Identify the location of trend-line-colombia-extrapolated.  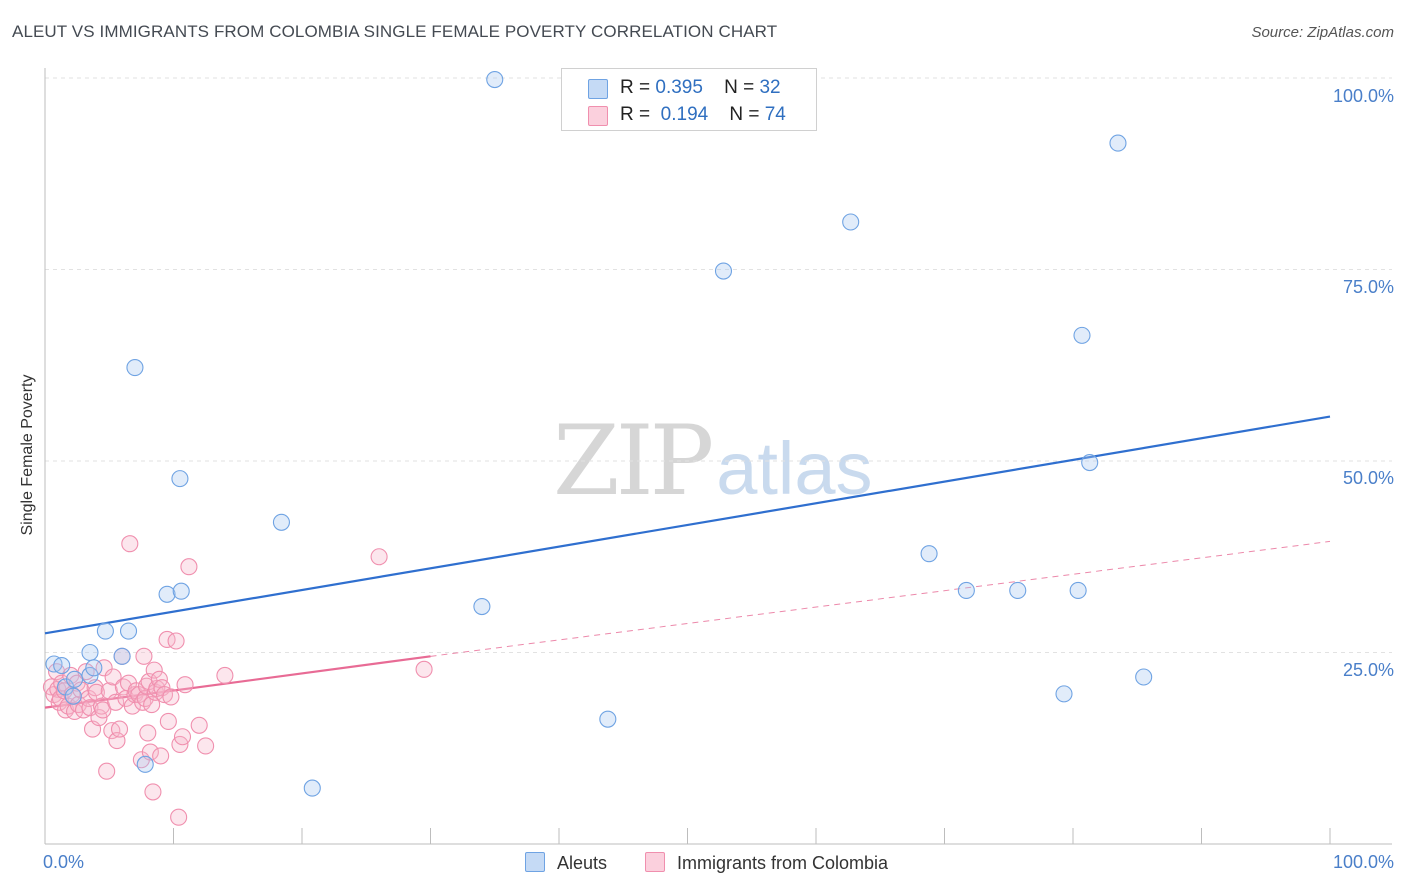
(880, 598).